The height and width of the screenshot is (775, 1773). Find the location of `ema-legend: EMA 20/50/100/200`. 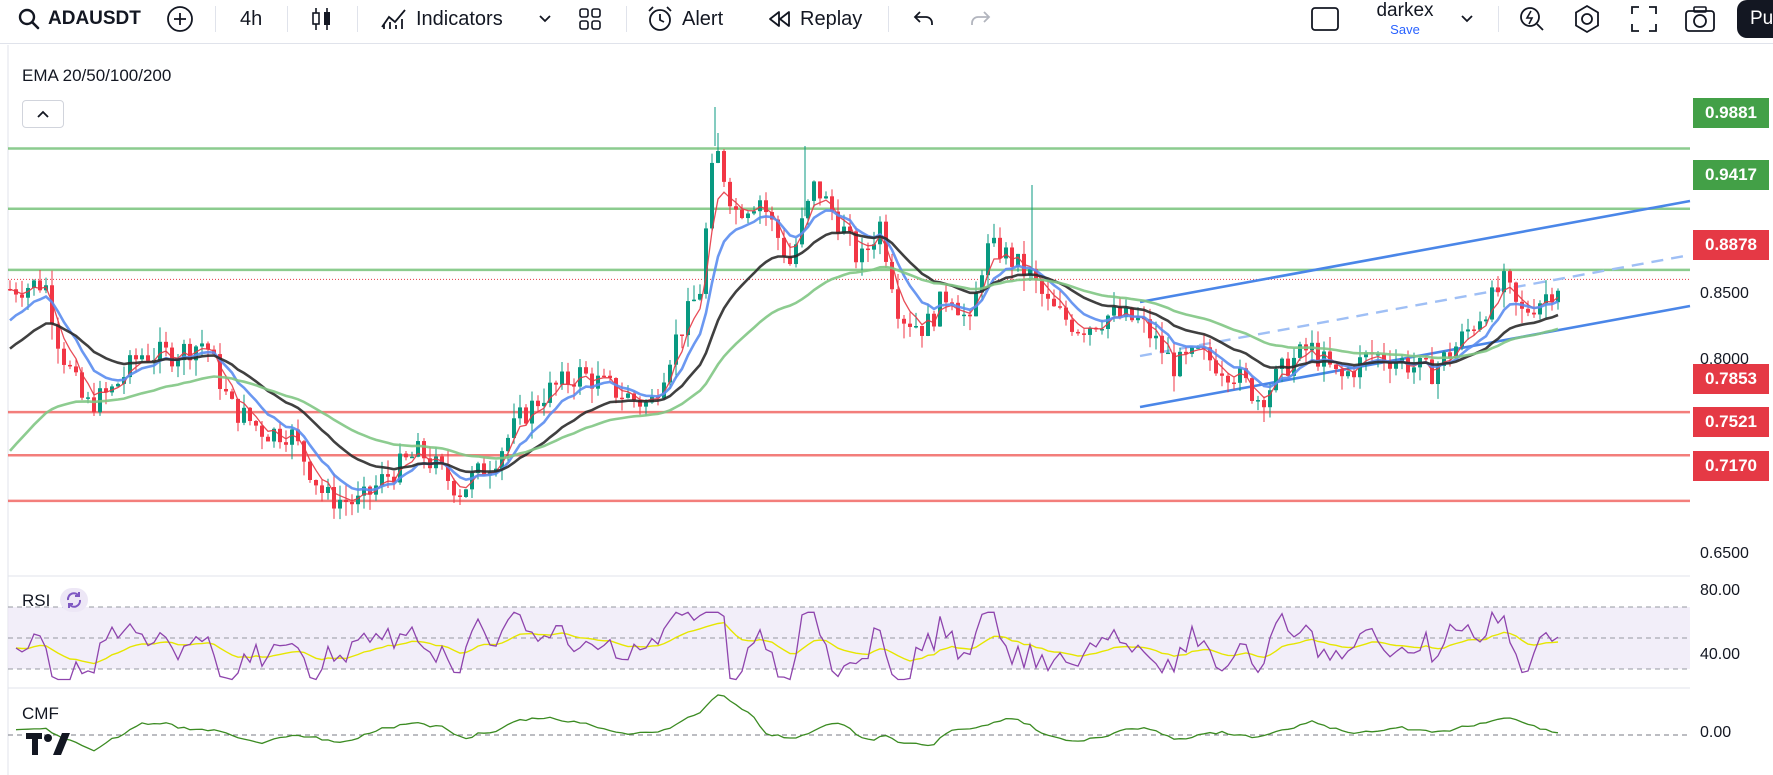

ema-legend: EMA 20/50/100/200 is located at coordinates (96, 76).